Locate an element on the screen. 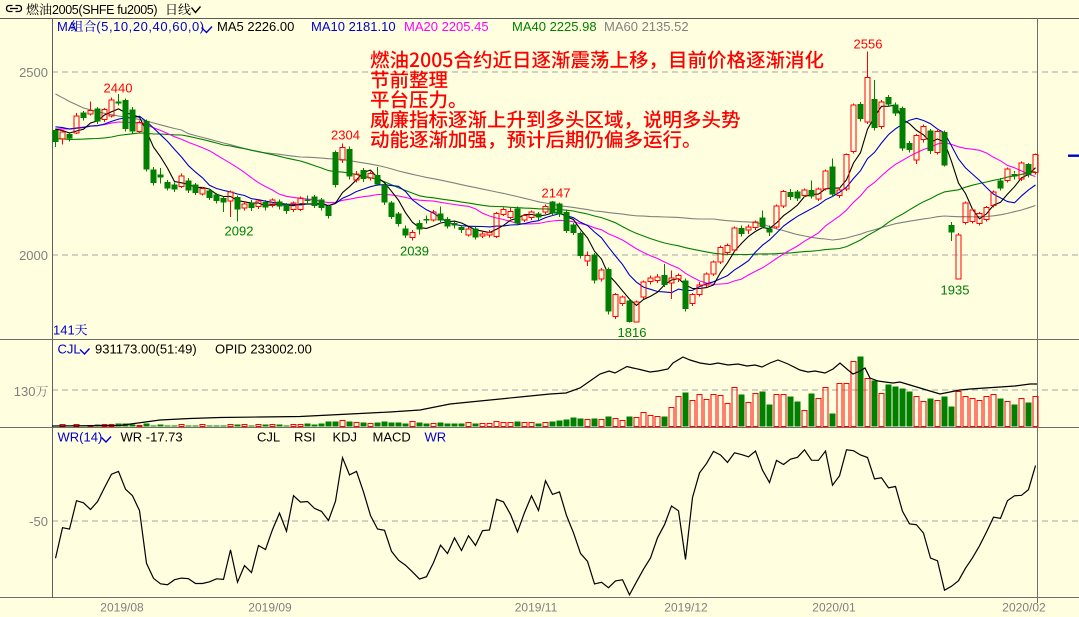 This screenshot has width=1079, height=617. svg-text: WR -17.73 is located at coordinates (152, 437).